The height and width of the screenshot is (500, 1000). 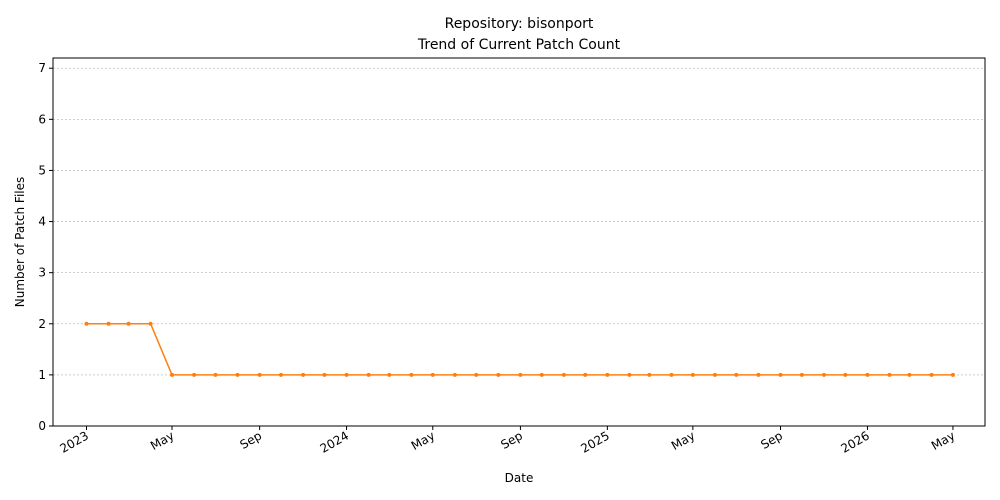 What do you see at coordinates (42, 119) in the screenshot?
I see `y-tick-label: 6` at bounding box center [42, 119].